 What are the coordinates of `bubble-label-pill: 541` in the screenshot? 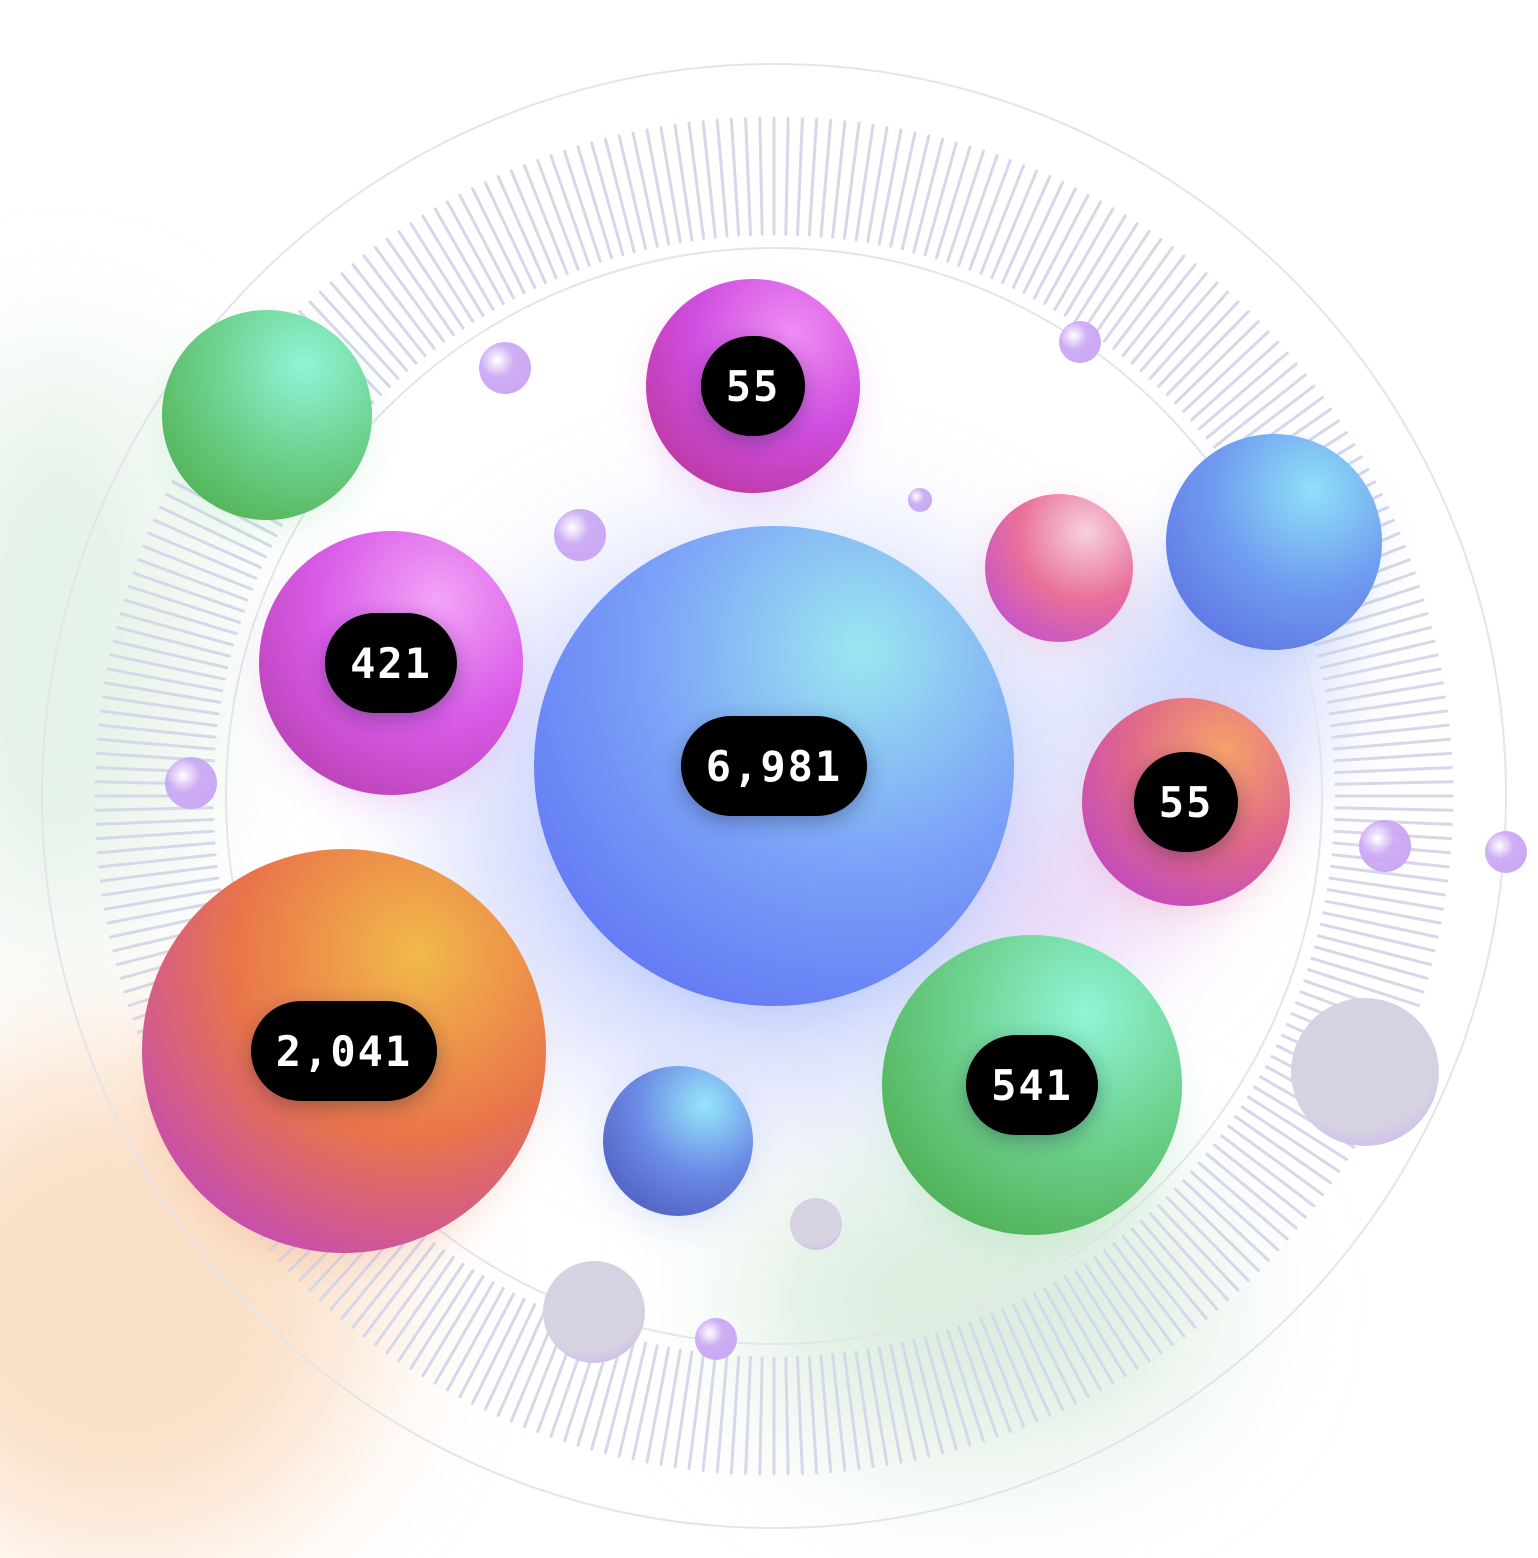 It's located at (1032, 1088).